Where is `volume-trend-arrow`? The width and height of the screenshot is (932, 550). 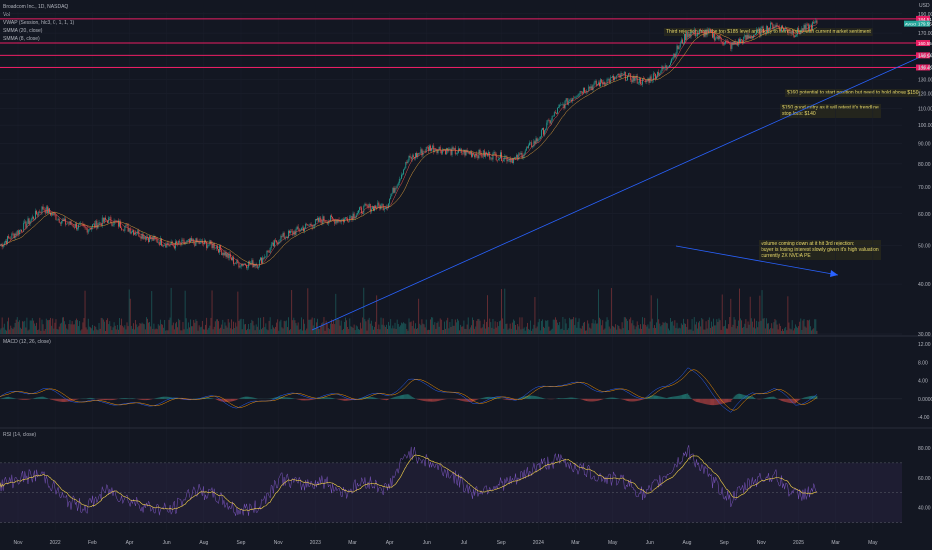 volume-trend-arrow is located at coordinates (757, 260).